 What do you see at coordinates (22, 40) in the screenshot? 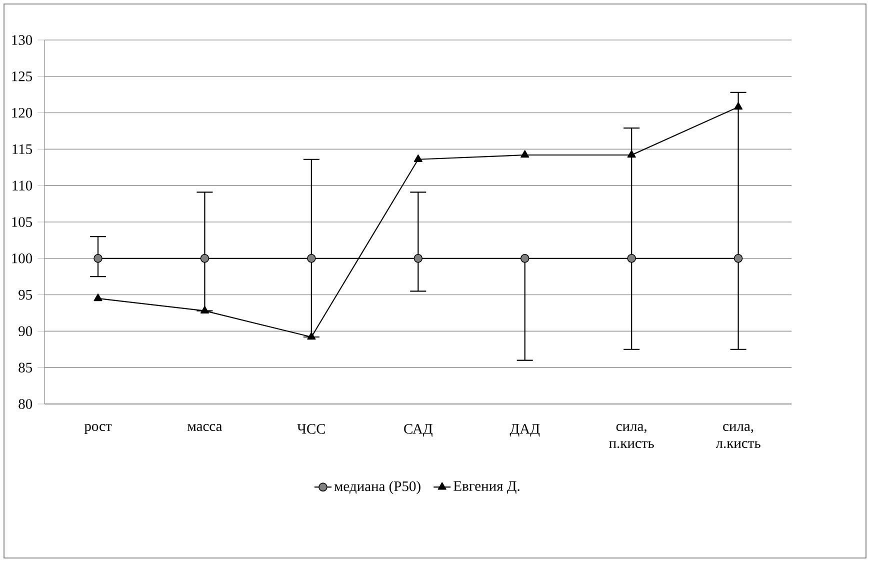
I see `y-tick-label: 130` at bounding box center [22, 40].